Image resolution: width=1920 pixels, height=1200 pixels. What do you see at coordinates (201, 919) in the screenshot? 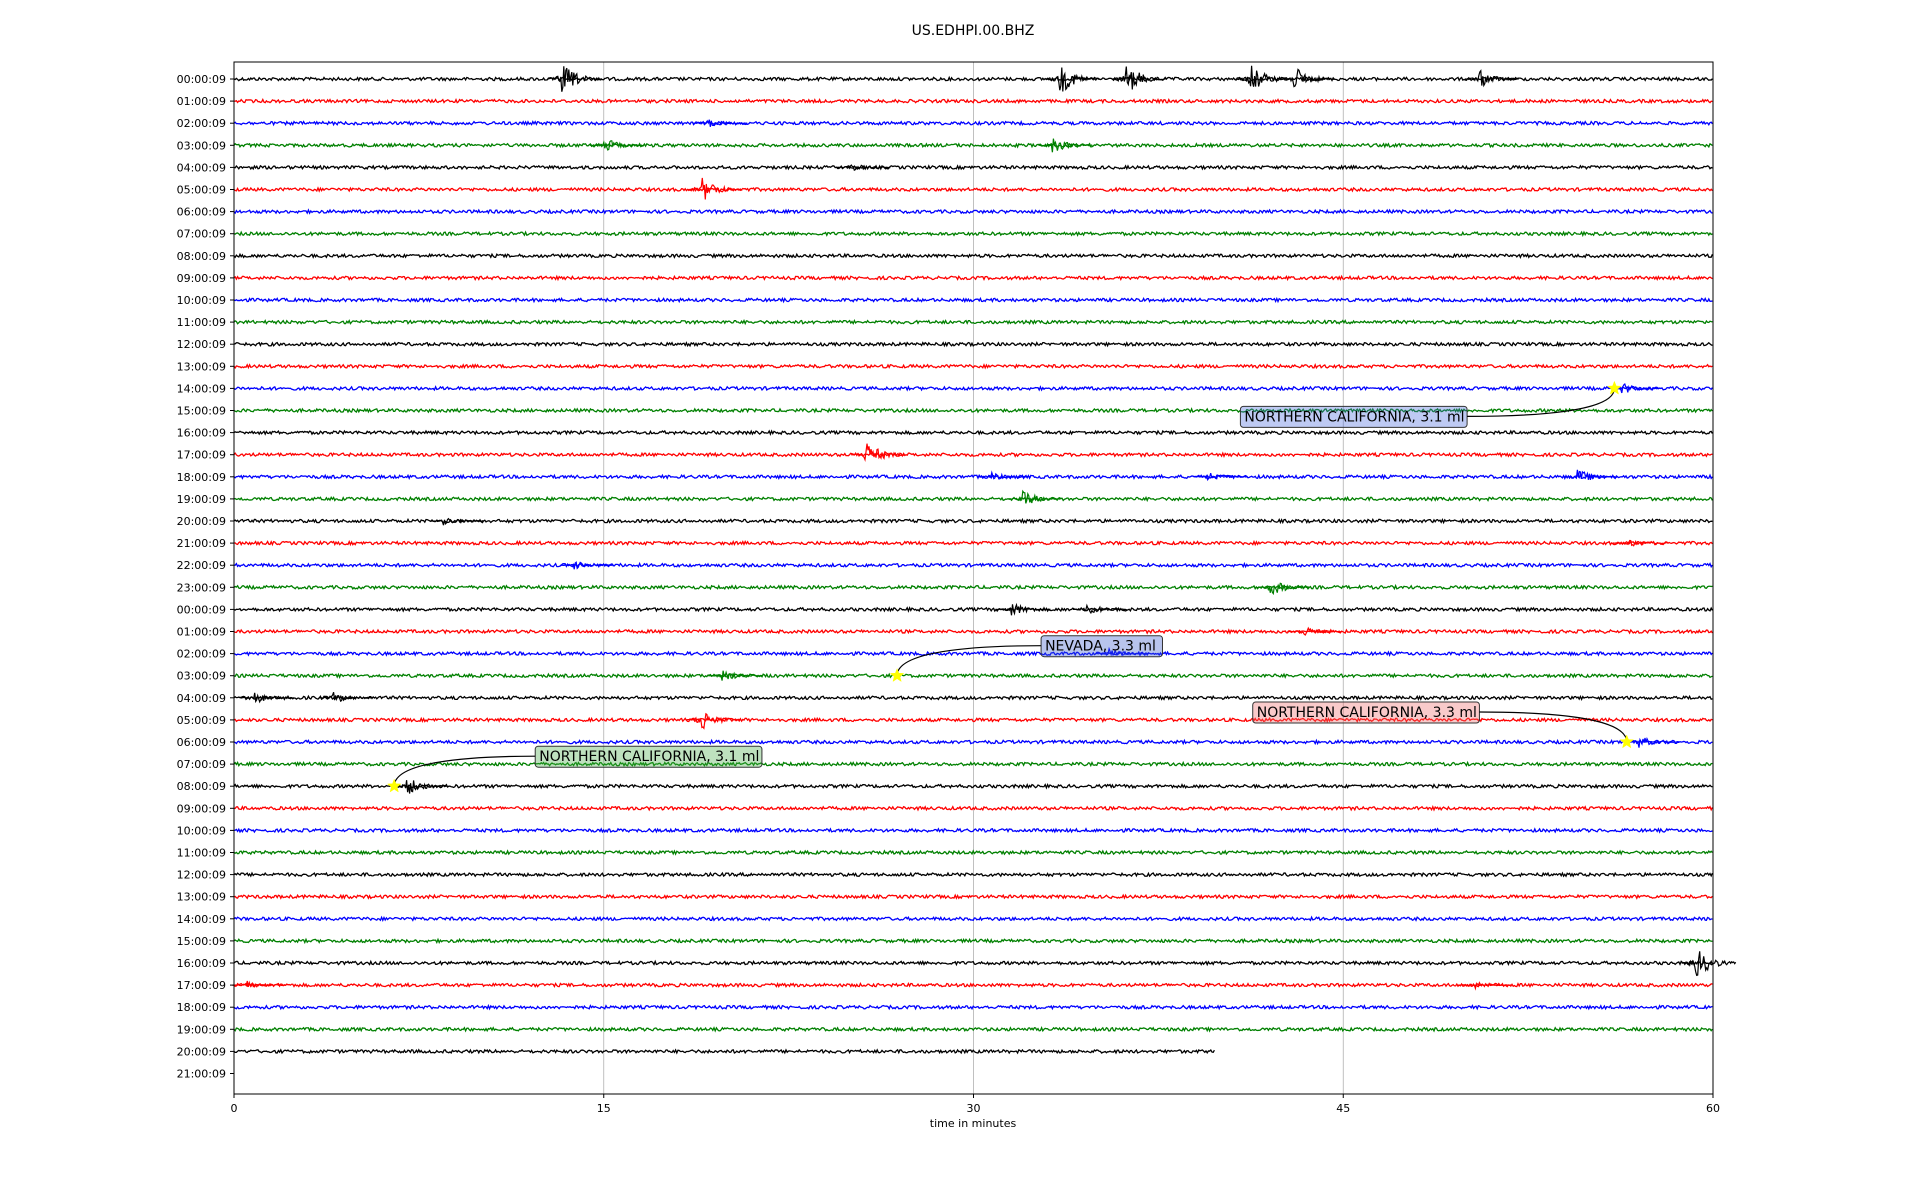
I see `y-tick-label: 14:00:09` at bounding box center [201, 919].